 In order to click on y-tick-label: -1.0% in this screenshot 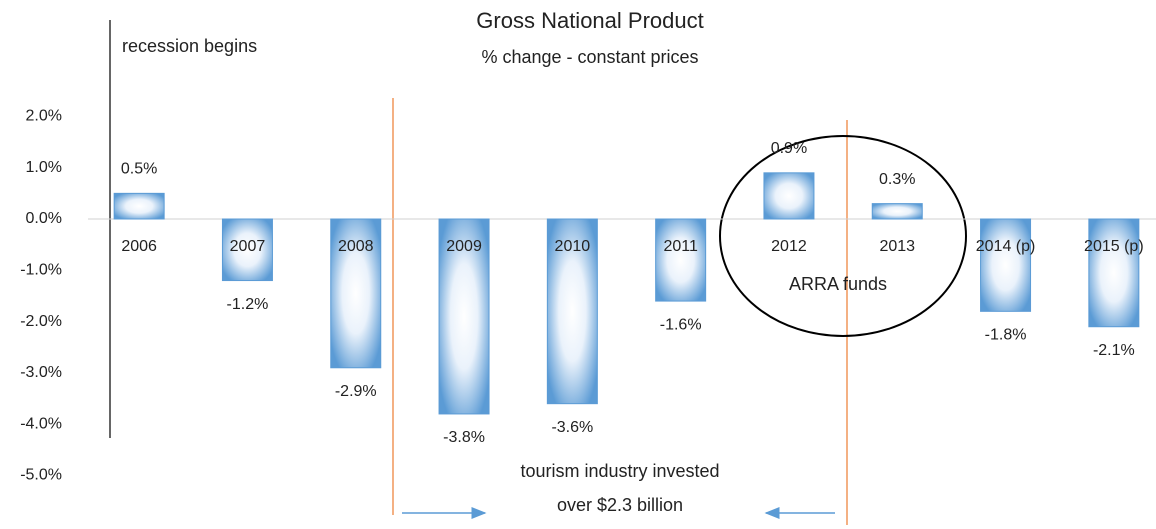, I will do `click(41, 270)`.